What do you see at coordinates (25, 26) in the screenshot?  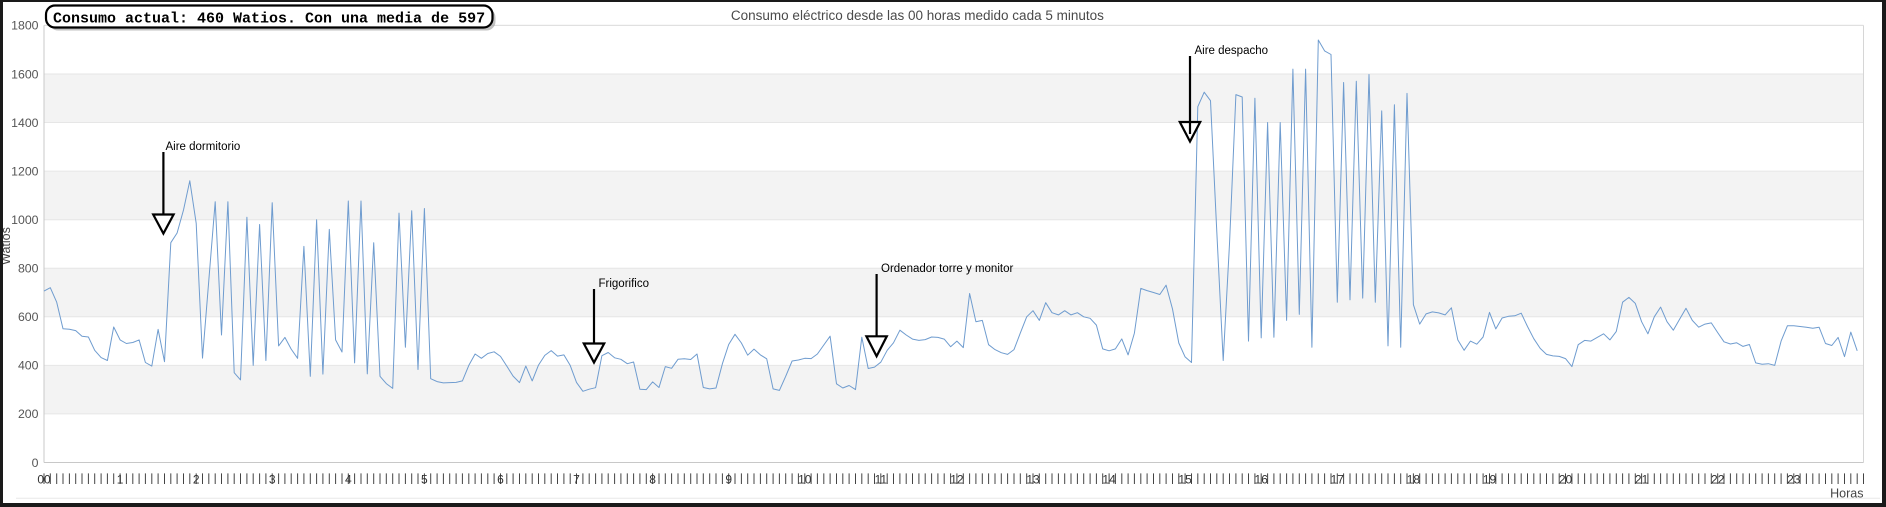 I see `svg-text: 1800` at bounding box center [25, 26].